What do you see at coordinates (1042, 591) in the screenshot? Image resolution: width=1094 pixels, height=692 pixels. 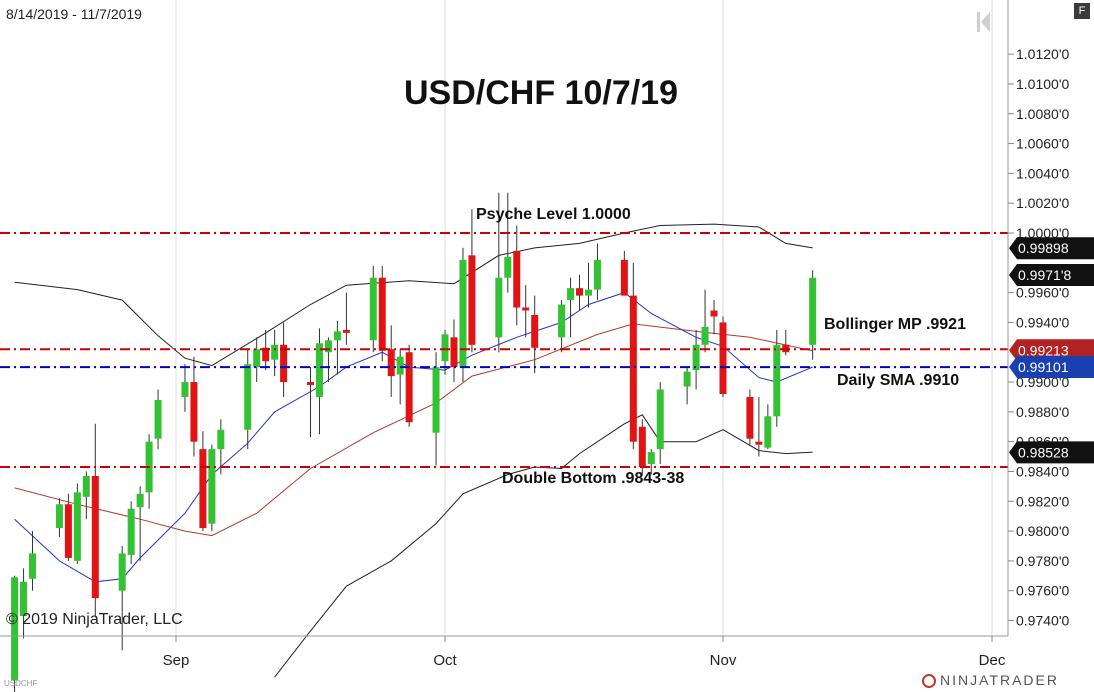 I see `y-tick-label: 0.9760'0` at bounding box center [1042, 591].